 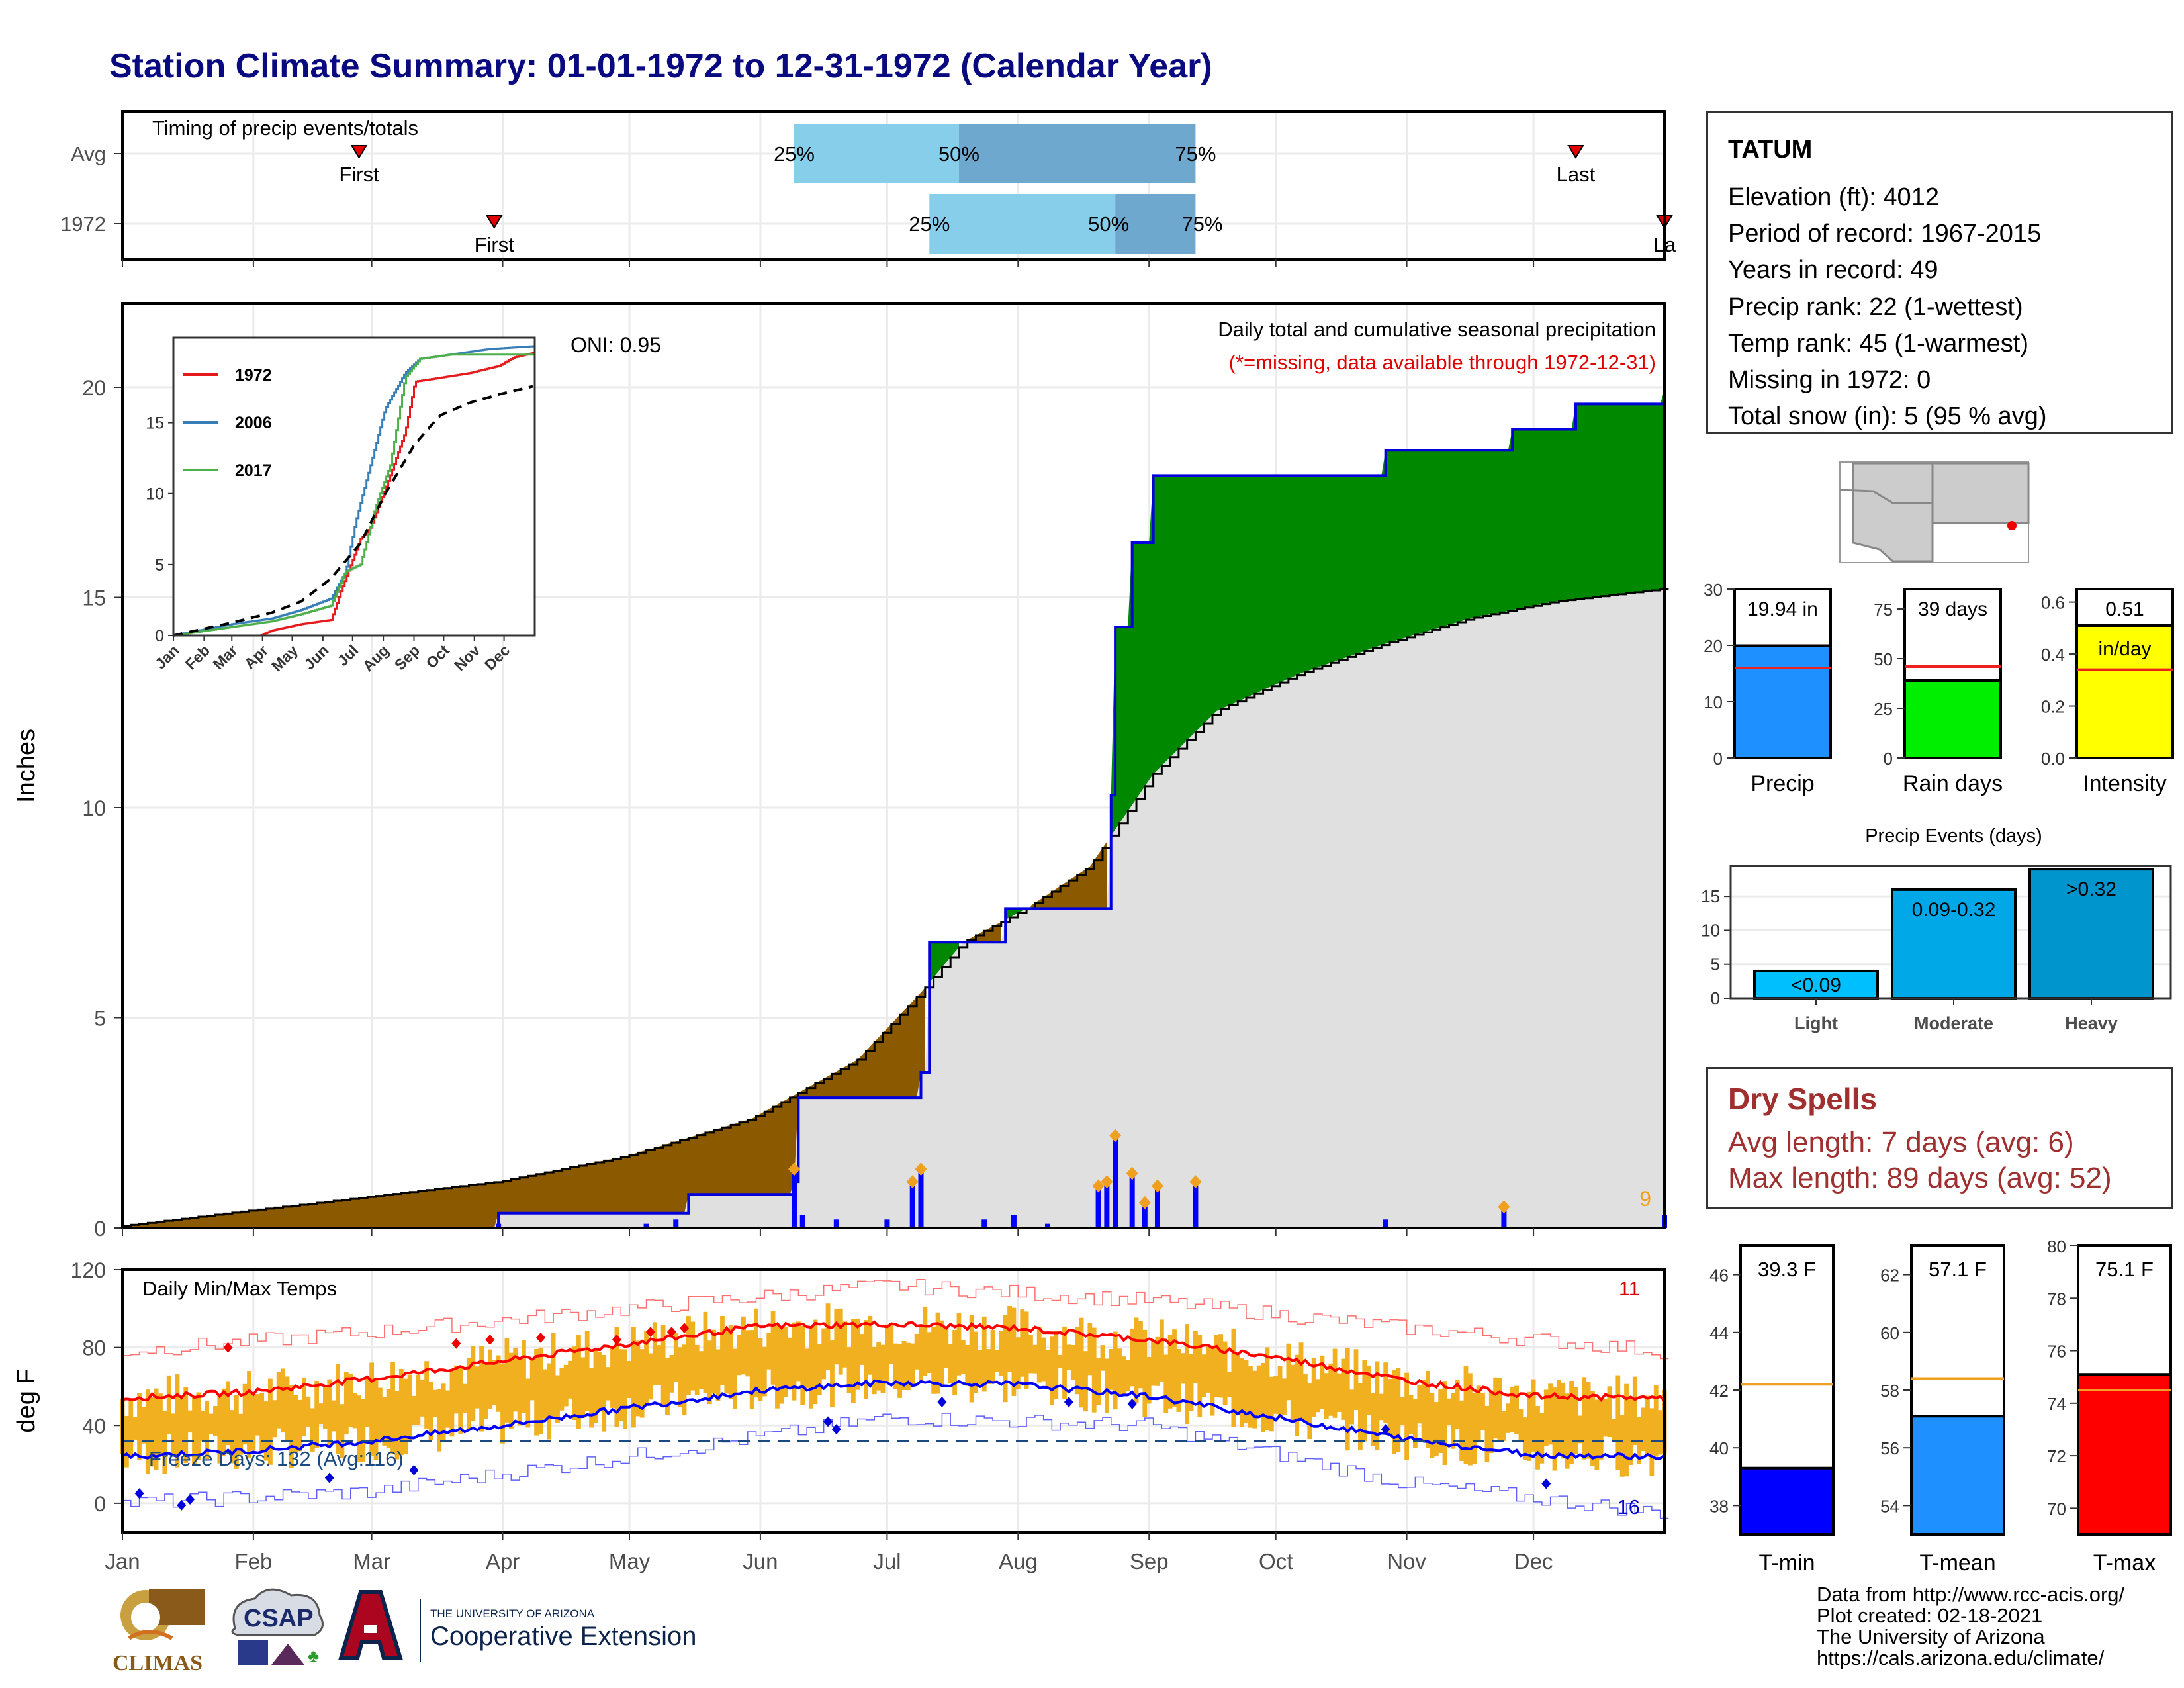 What do you see at coordinates (1783, 783) in the screenshot?
I see `summary-bar-label: Precip` at bounding box center [1783, 783].